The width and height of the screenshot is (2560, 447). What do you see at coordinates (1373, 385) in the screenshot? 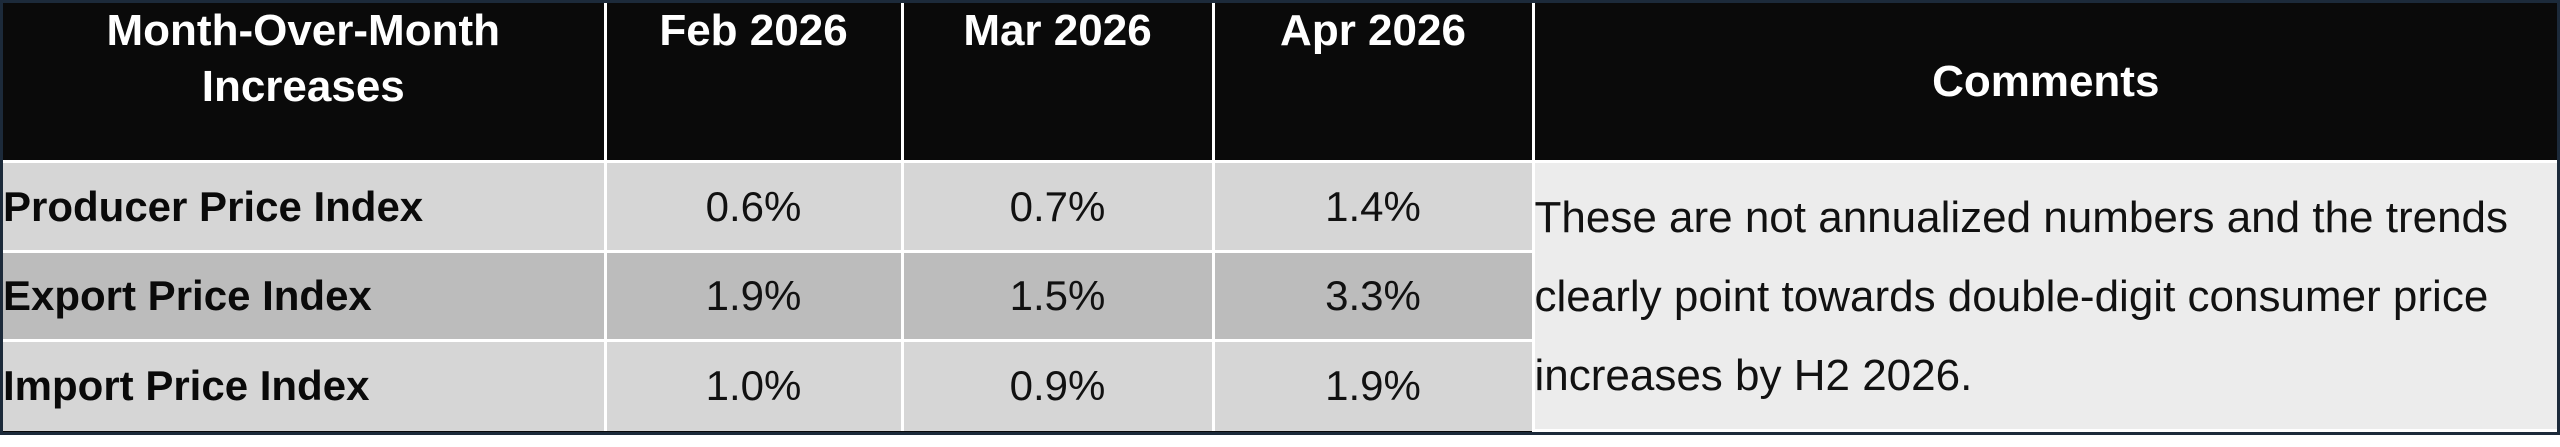
I see `cell-ipi-apr: 1.9%` at bounding box center [1373, 385].